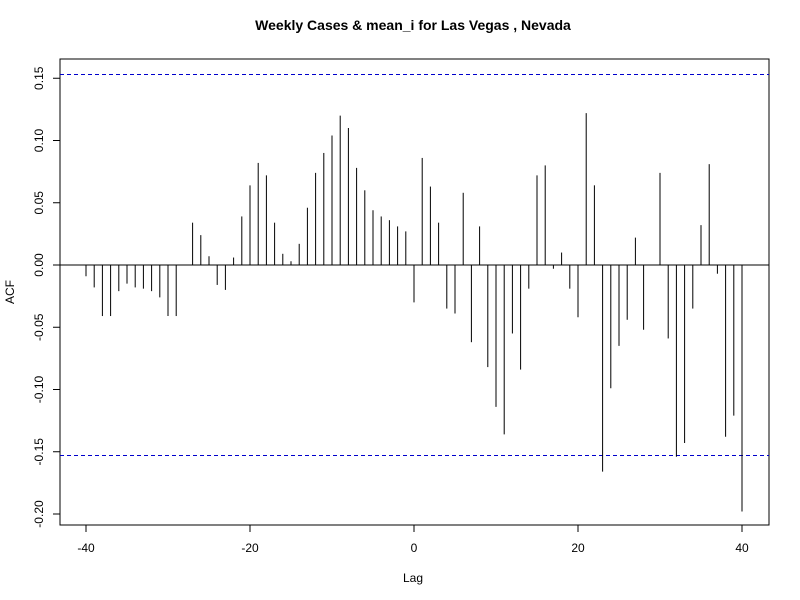  Describe the element at coordinates (86, 548) in the screenshot. I see `x-tick-label: -40` at that location.